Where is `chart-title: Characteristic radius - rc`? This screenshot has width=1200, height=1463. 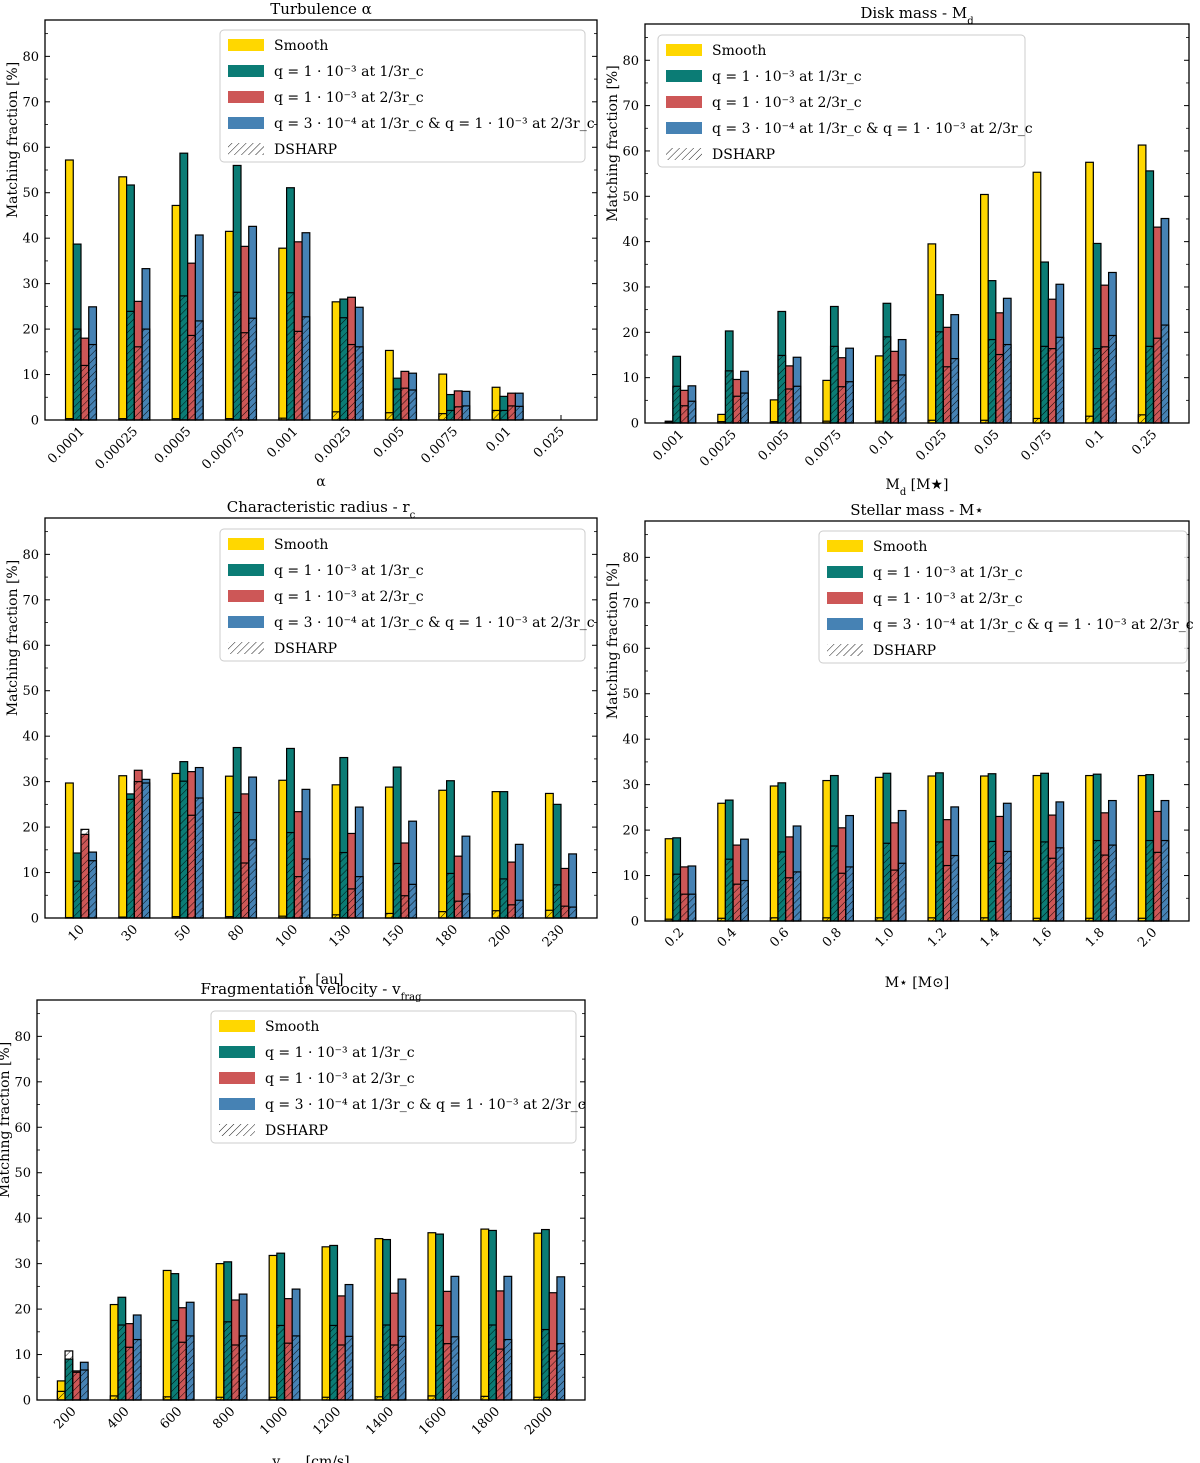
chart-title: Characteristic radius - rc is located at coordinates (321, 509).